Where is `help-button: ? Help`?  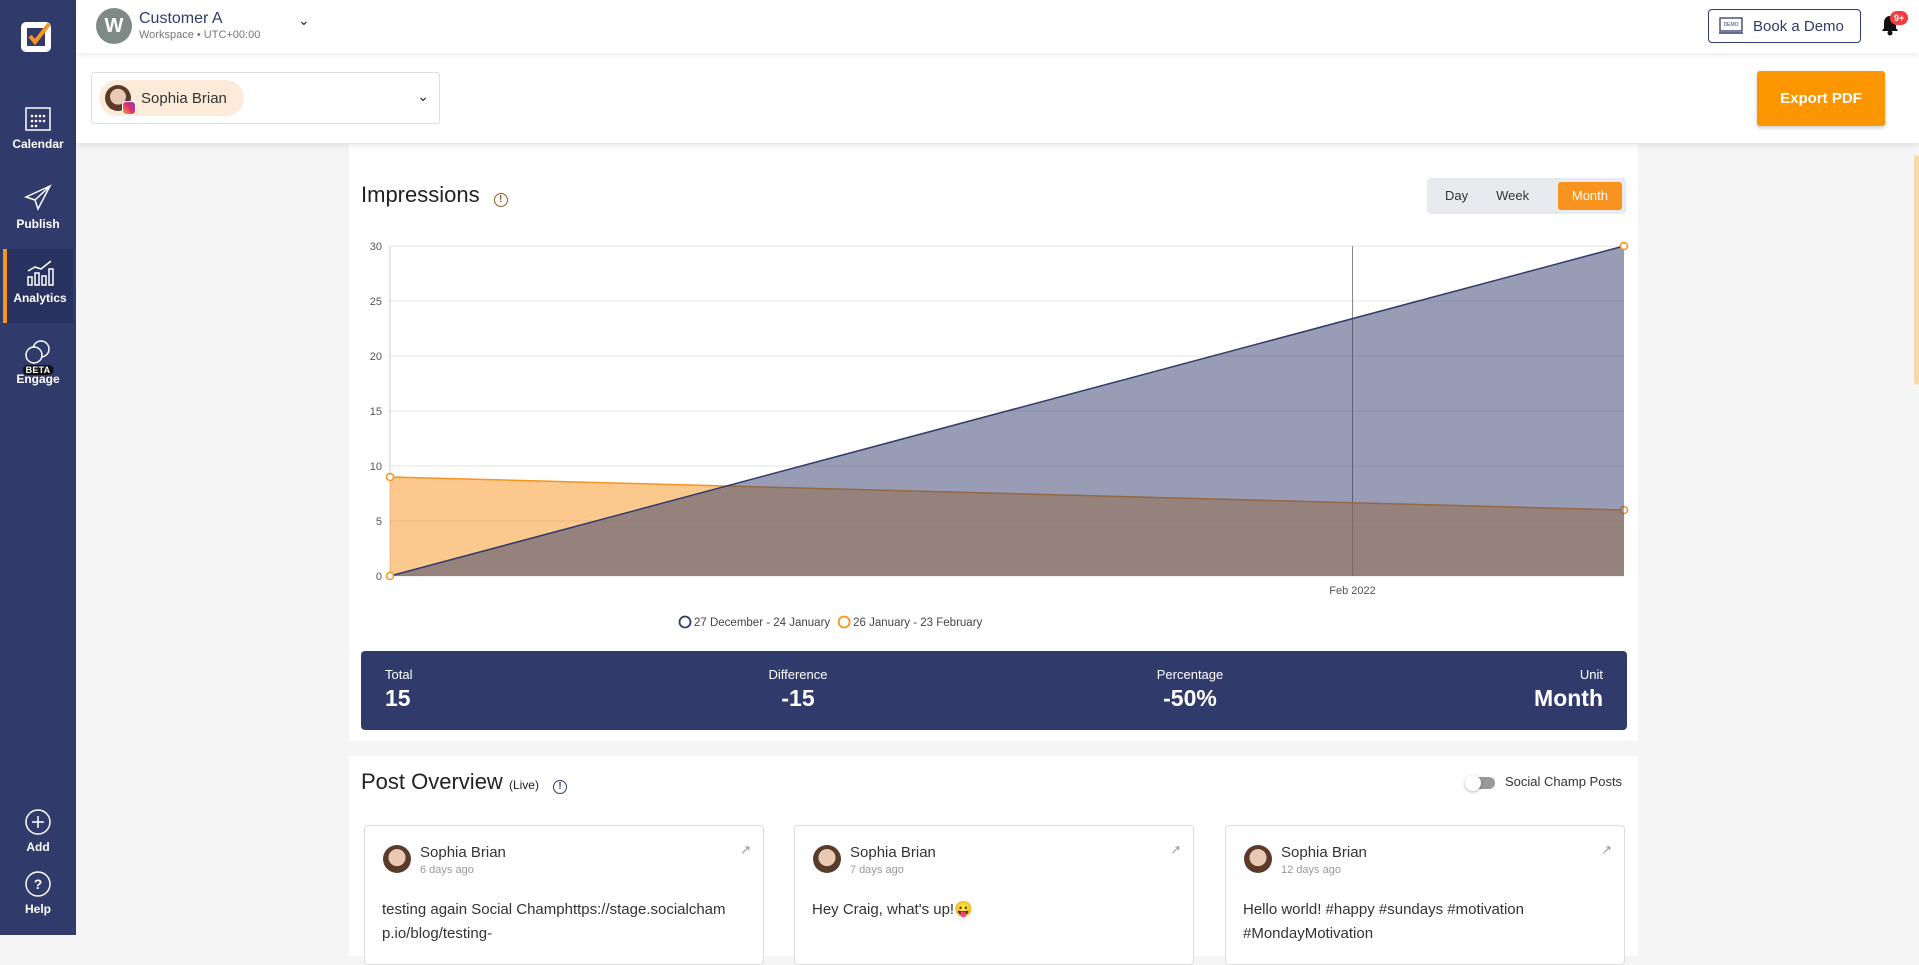 help-button: ? Help is located at coordinates (38, 900).